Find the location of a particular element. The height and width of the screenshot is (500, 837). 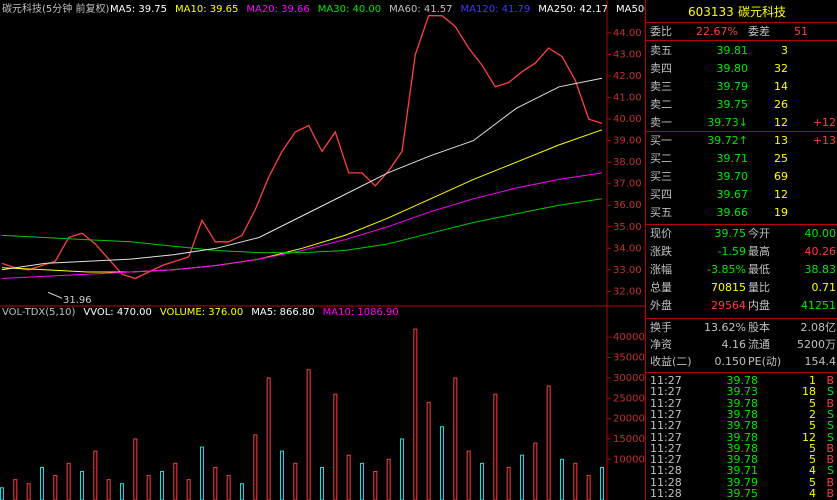

stat-label: 外盘 is located at coordinates (661, 305).